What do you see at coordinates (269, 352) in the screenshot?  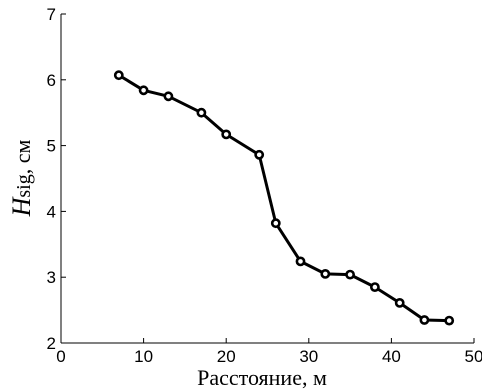 I see `x-ticks: 0 10 20 30 40 50` at bounding box center [269, 352].